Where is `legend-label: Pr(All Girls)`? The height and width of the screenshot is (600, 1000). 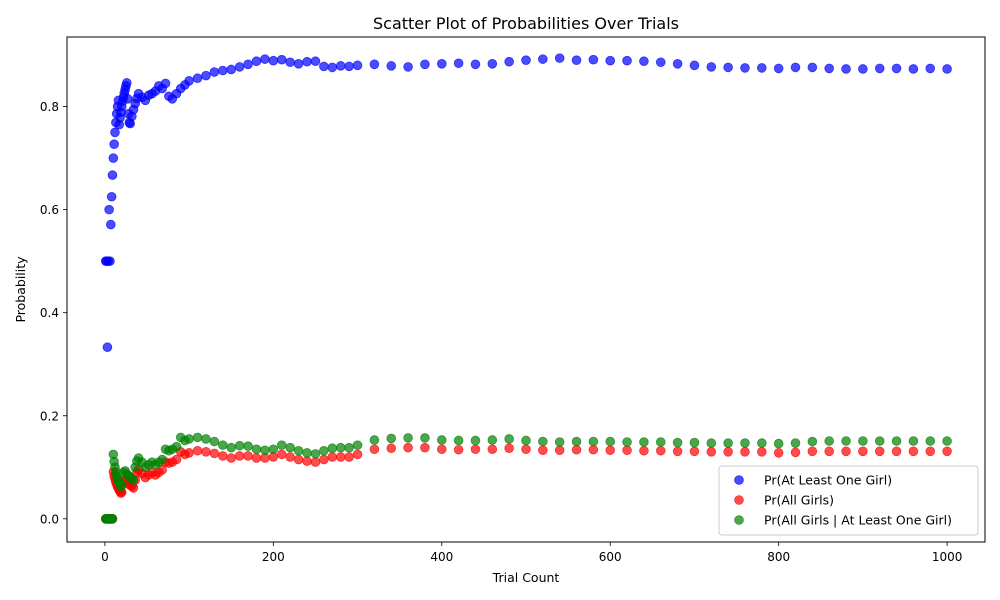
legend-label: Pr(All Girls) is located at coordinates (799, 500).